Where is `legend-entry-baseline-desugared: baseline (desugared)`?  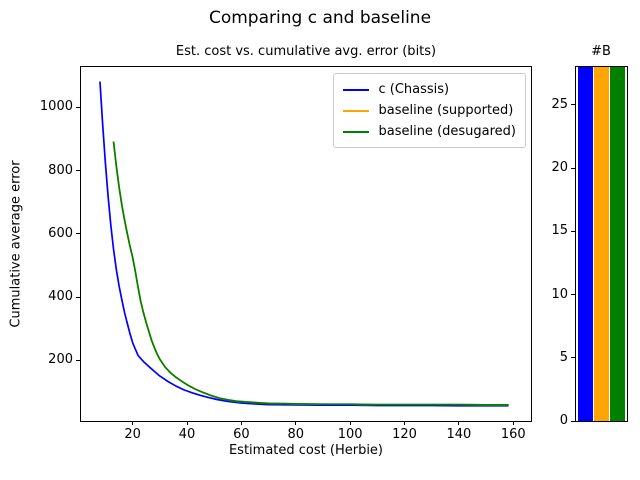 legend-entry-baseline-desugared: baseline (desugared) is located at coordinates (429, 131).